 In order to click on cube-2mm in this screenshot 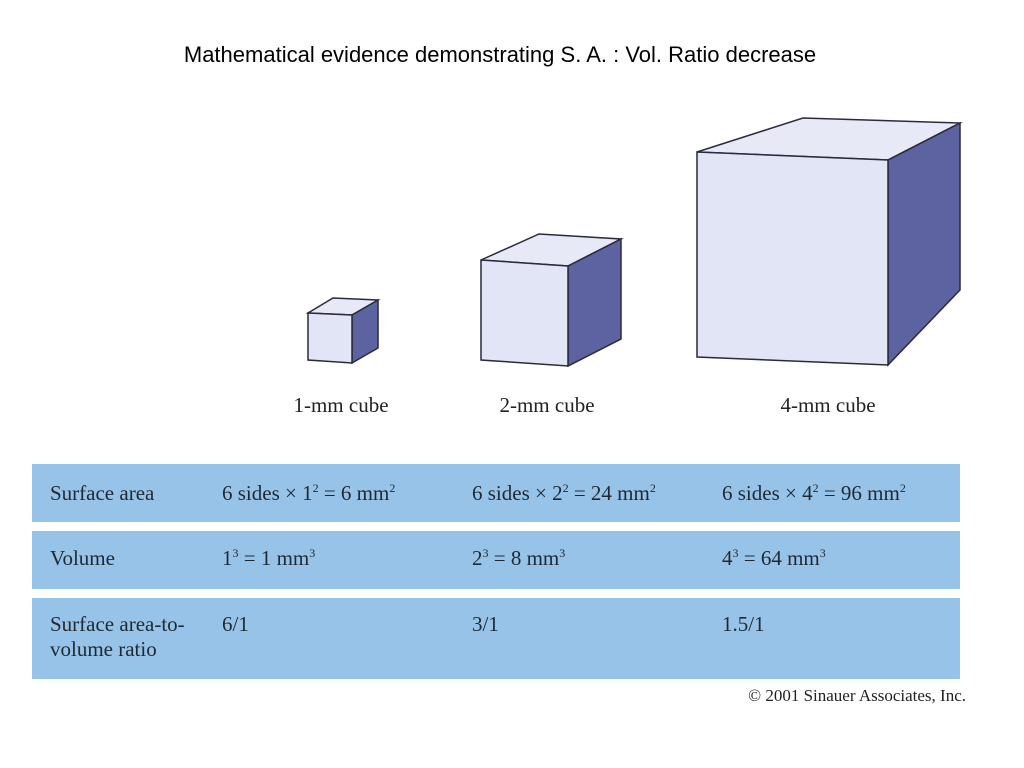, I will do `click(552, 300)`.